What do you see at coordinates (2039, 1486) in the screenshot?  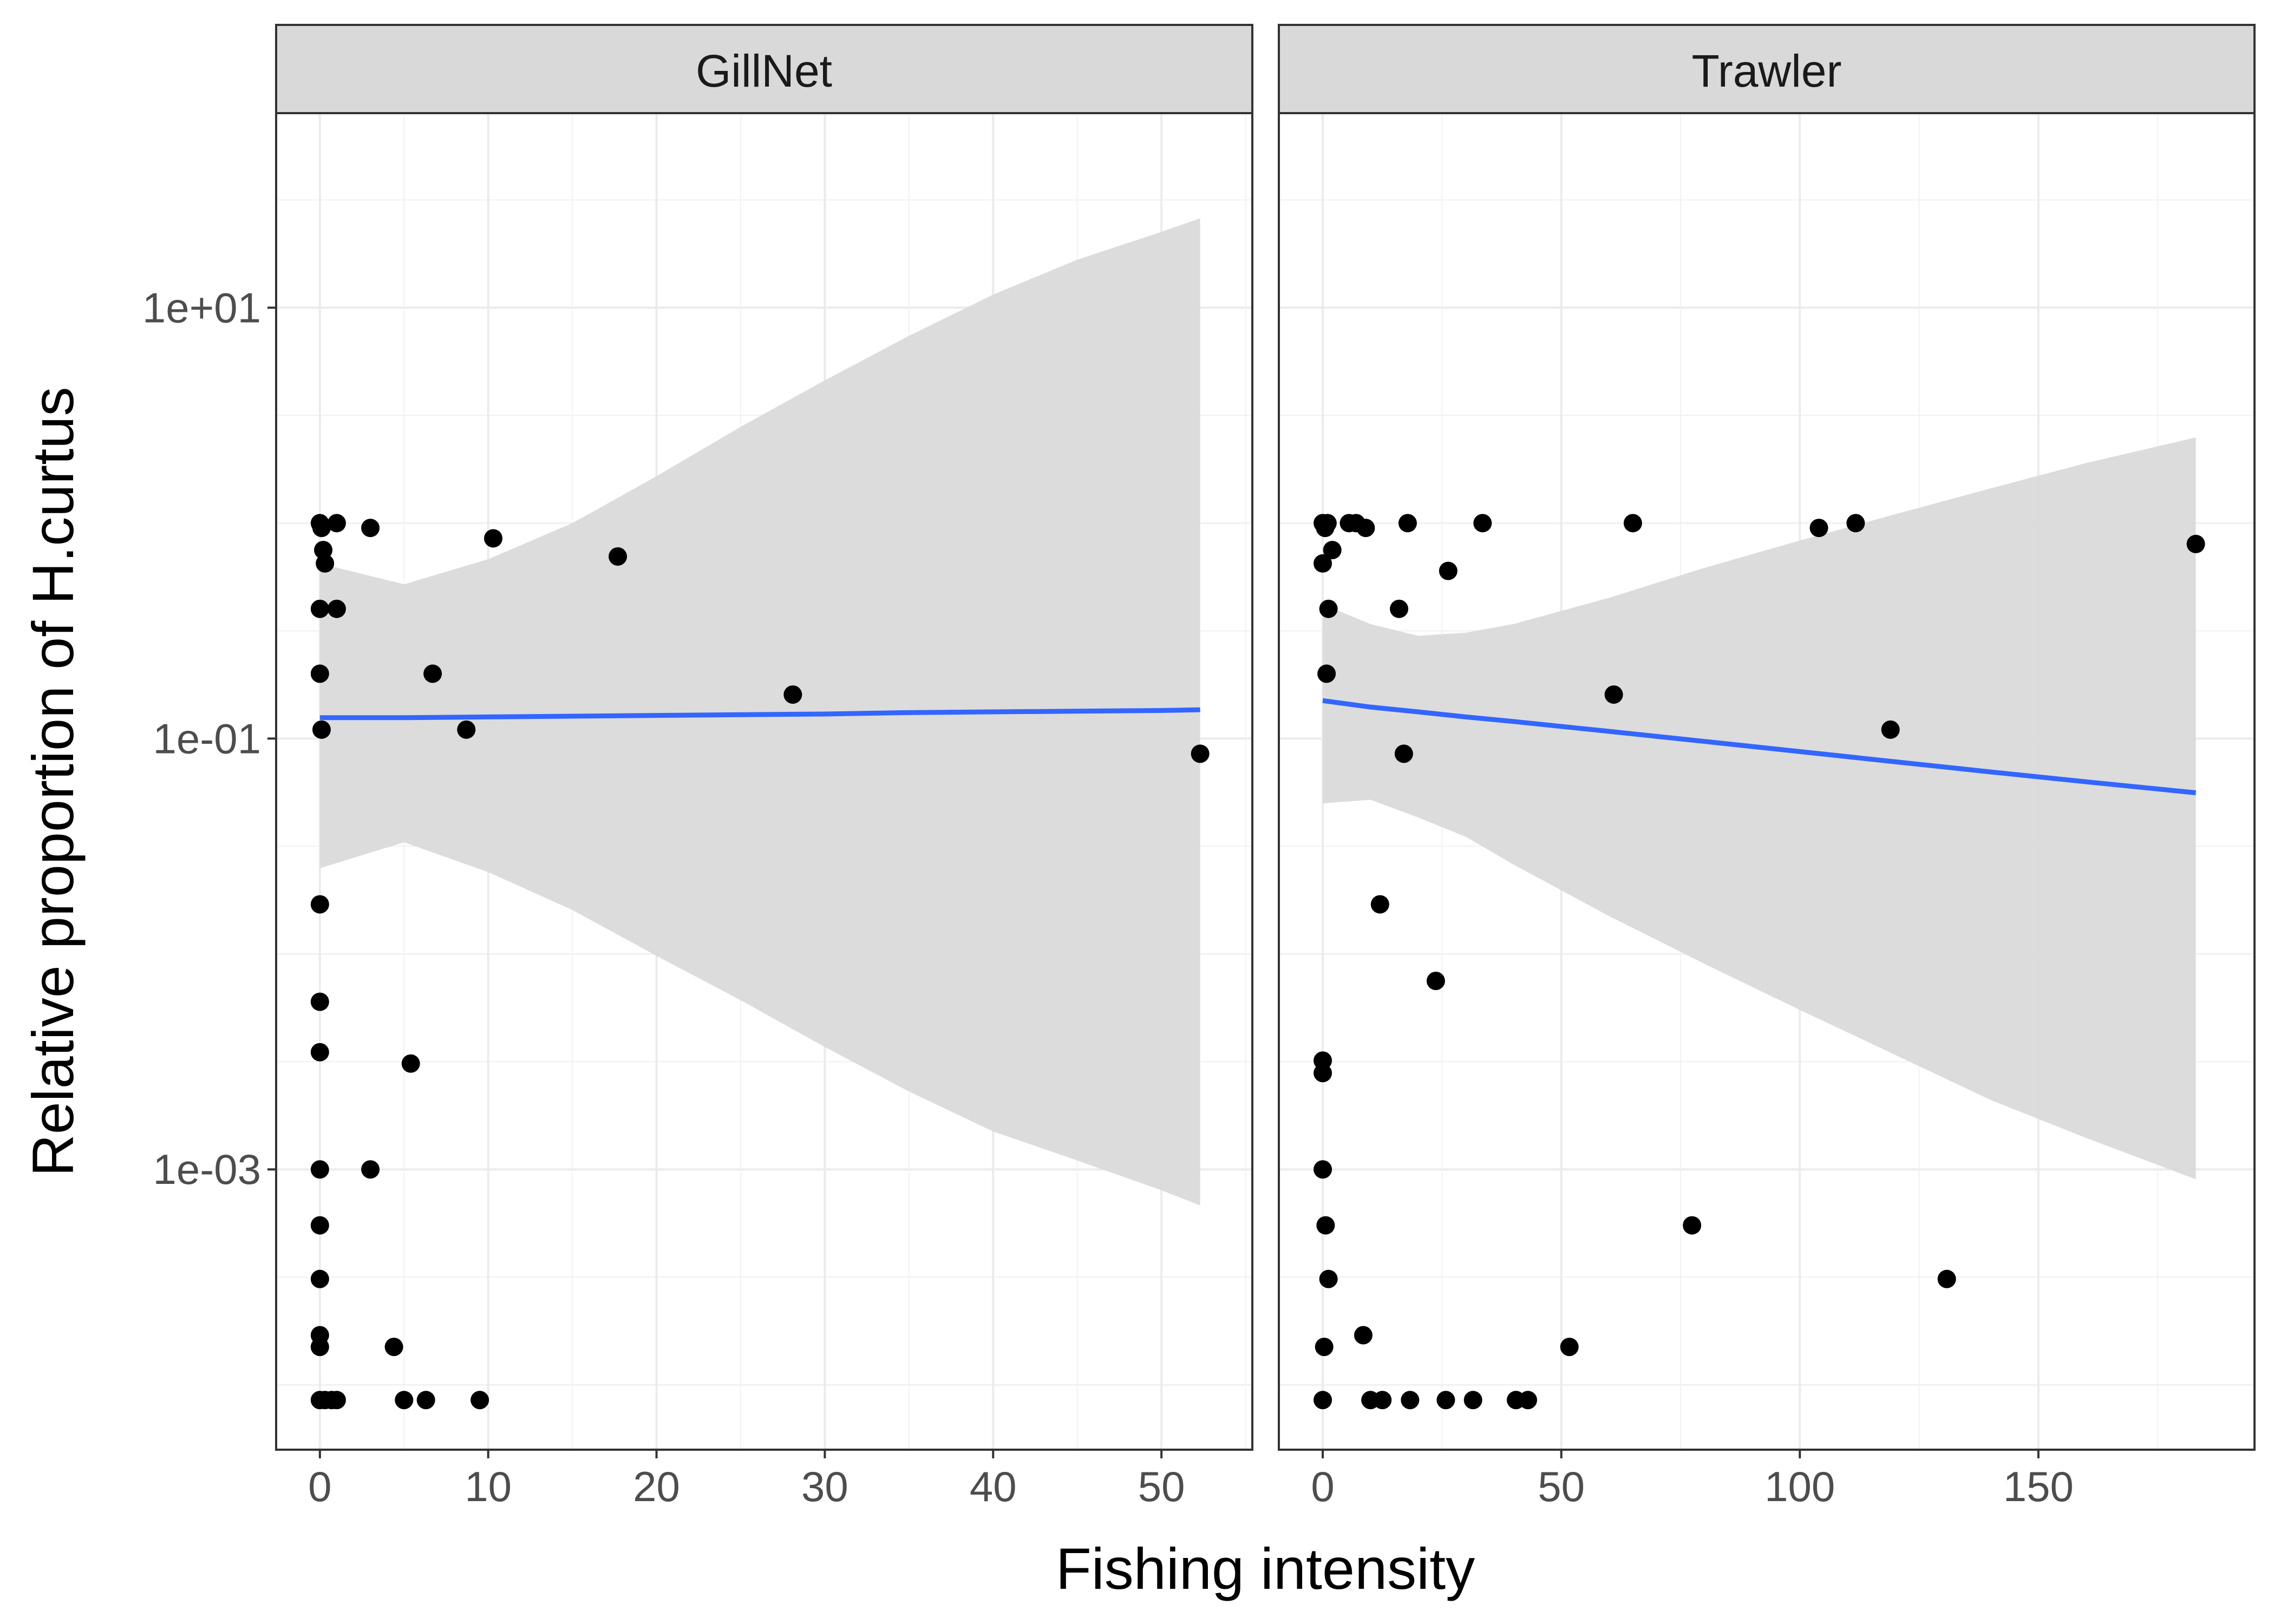 I see `x-tick-label: 150` at bounding box center [2039, 1486].